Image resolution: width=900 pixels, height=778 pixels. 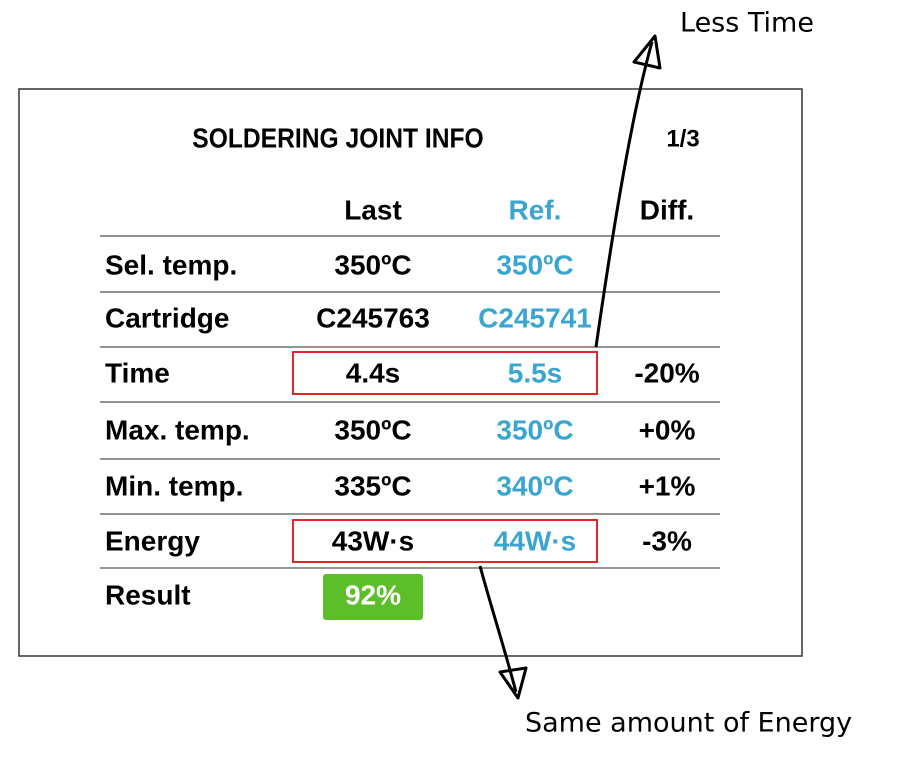 What do you see at coordinates (535, 372) in the screenshot?
I see `ref-value: 5.5s` at bounding box center [535, 372].